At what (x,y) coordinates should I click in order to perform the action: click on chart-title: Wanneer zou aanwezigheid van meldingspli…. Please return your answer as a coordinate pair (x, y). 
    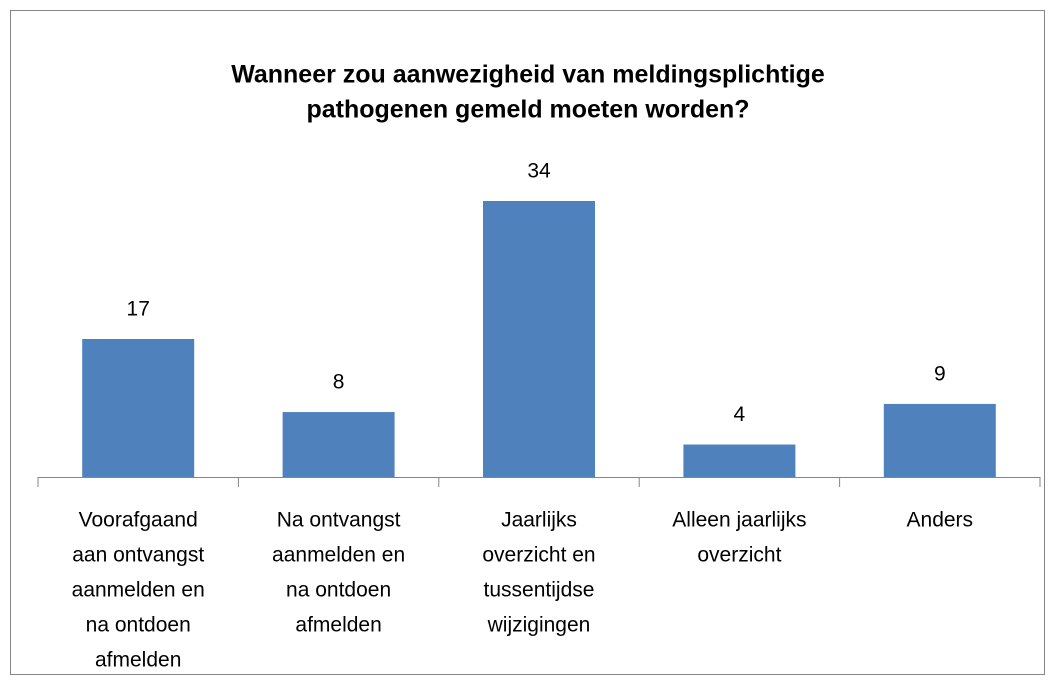
    Looking at the image, I should click on (528, 75).